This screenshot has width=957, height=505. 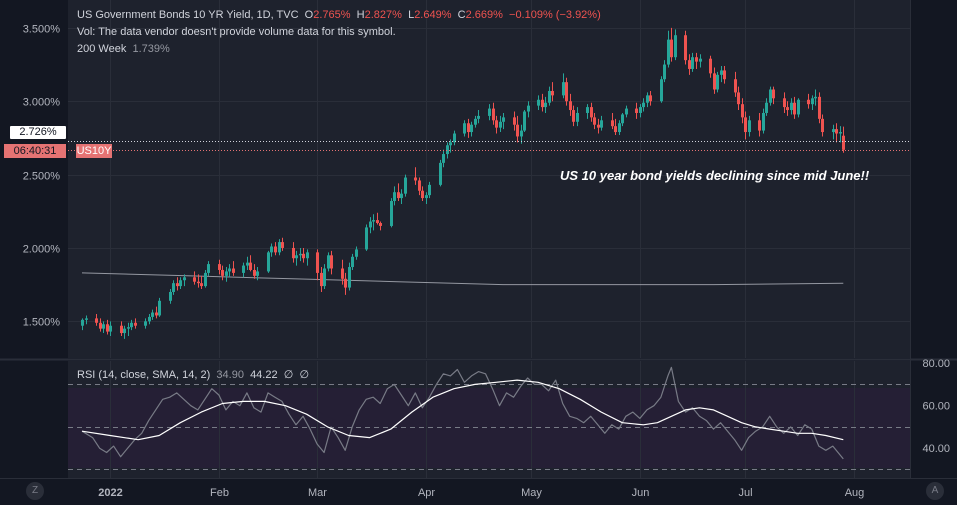 I want to click on rsi-tick-label: 40.00, so click(x=936, y=449).